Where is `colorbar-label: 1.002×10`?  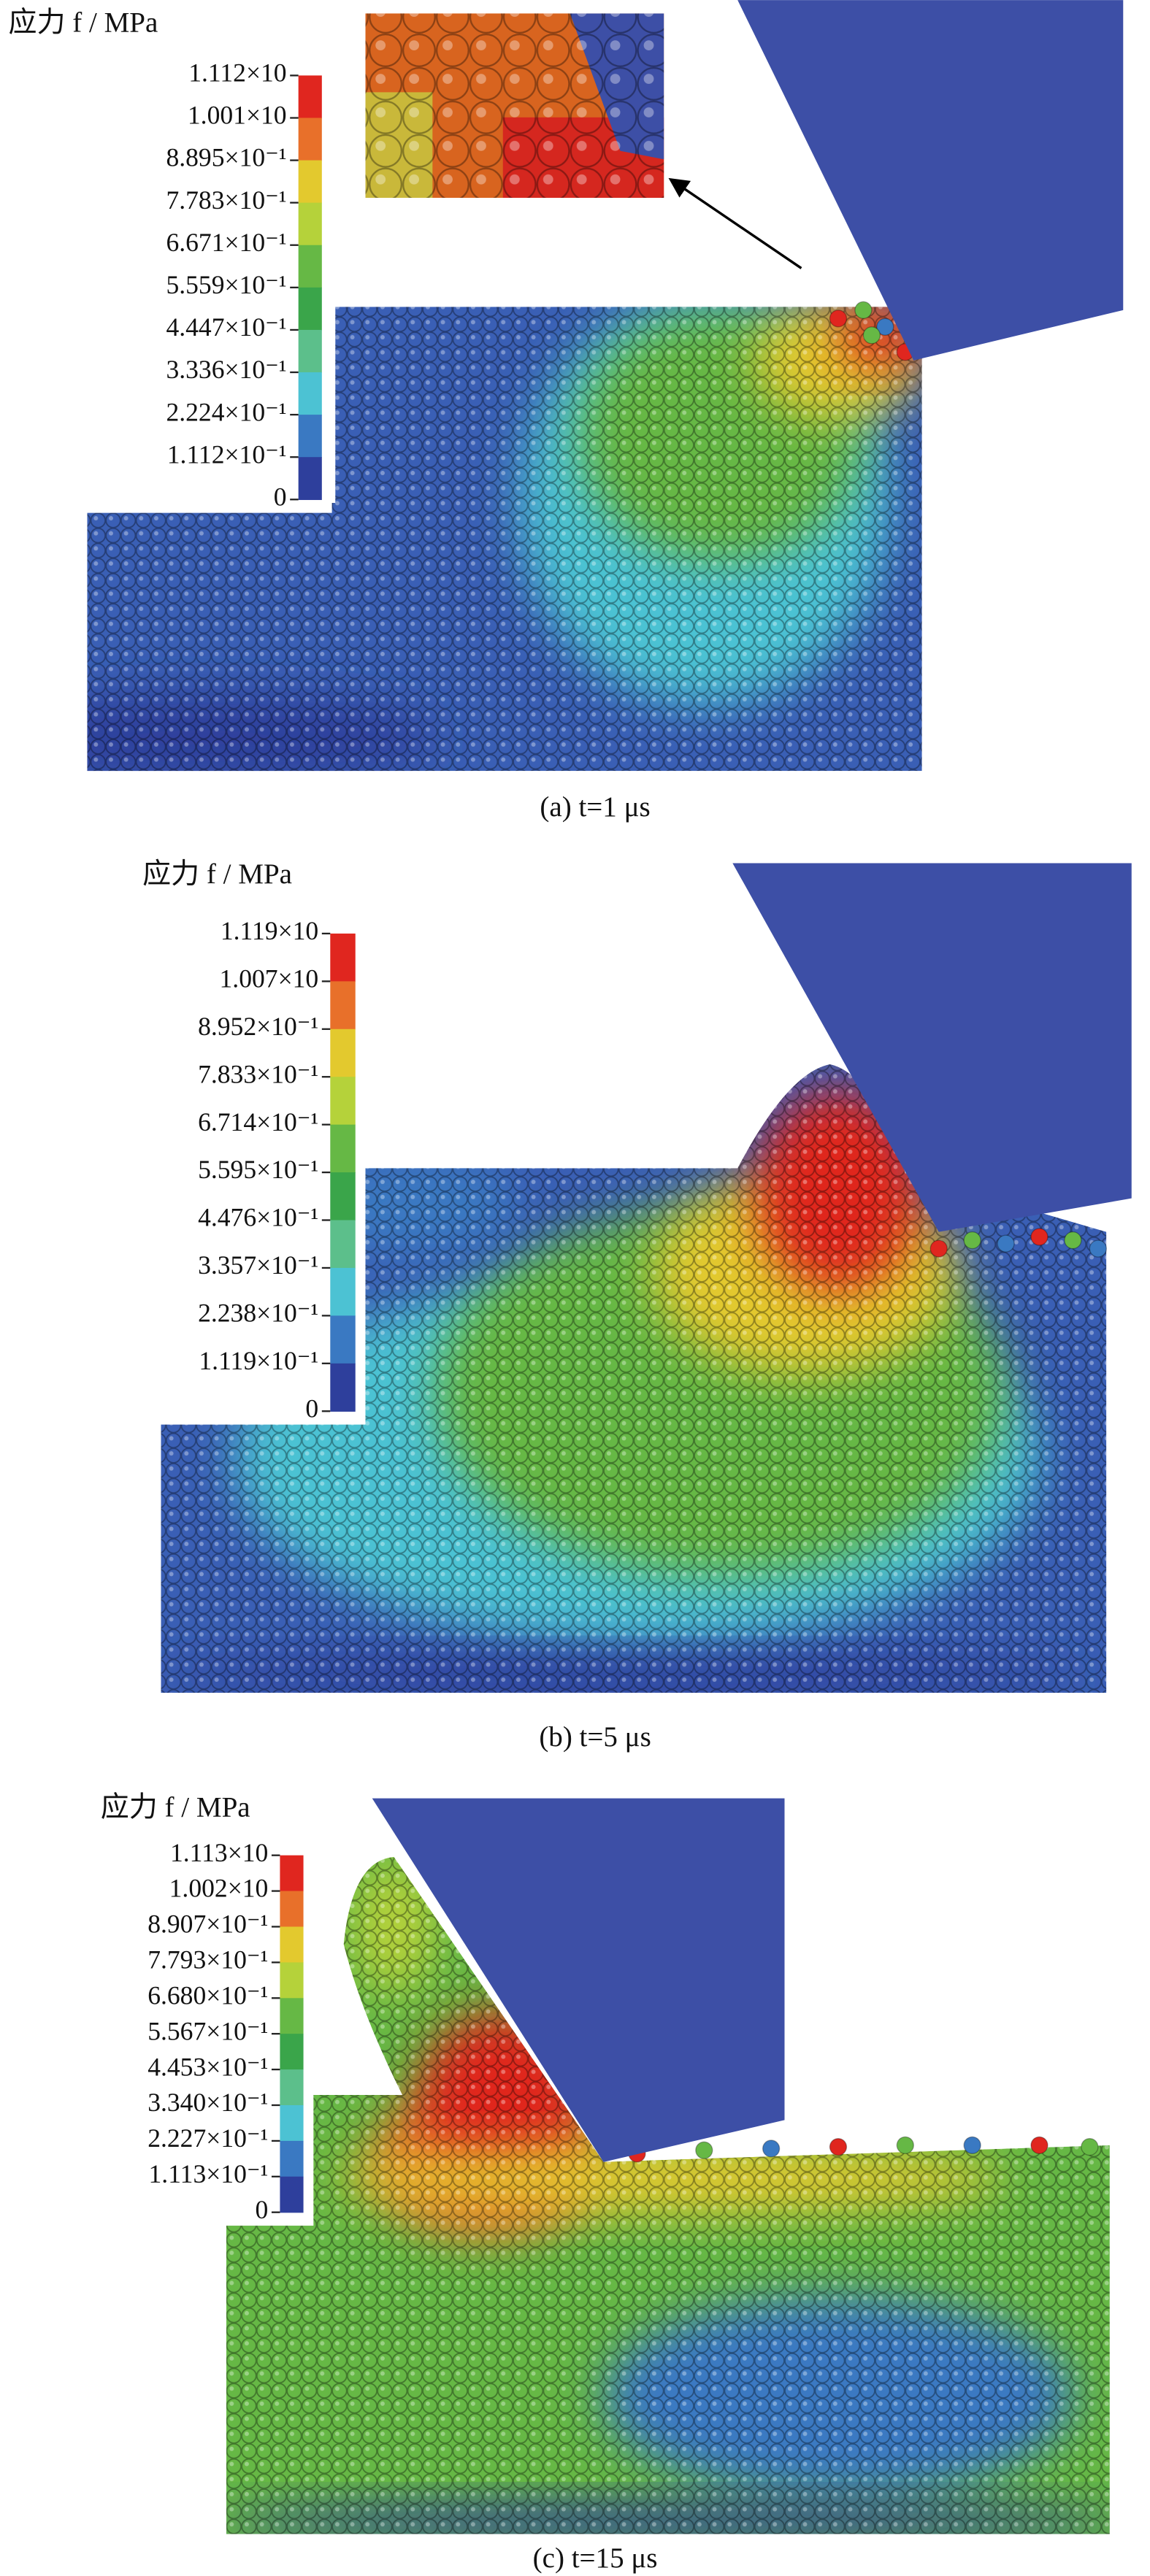
colorbar-label: 1.002×10 is located at coordinates (219, 1888).